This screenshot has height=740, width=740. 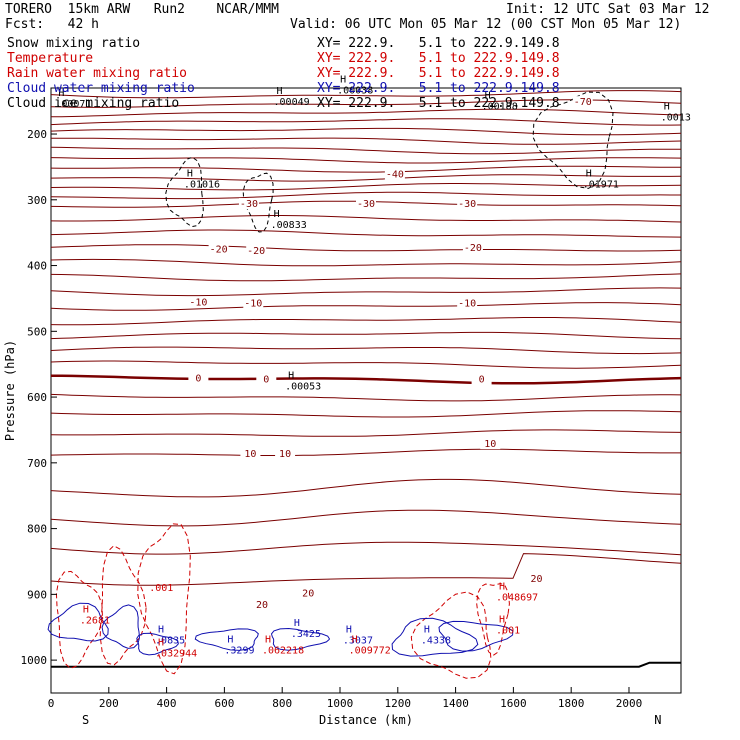 I want to click on forecast-hour: Fcst: 42 h, so click(x=52, y=24).